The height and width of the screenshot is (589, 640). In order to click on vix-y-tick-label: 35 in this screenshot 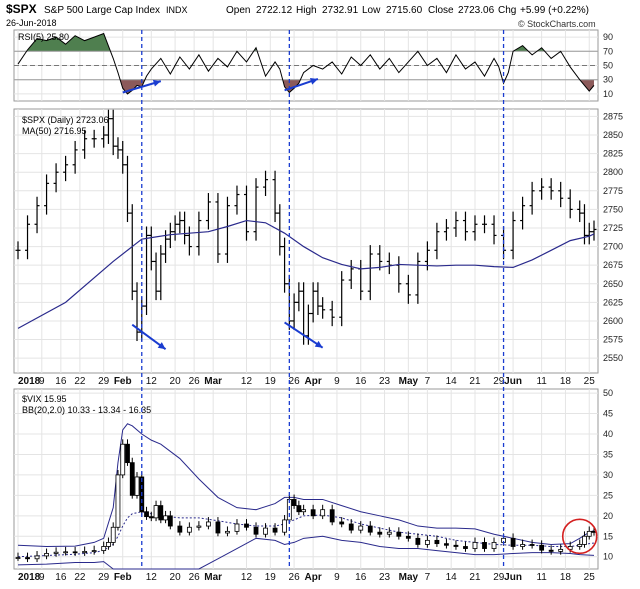, I will do `click(608, 454)`.